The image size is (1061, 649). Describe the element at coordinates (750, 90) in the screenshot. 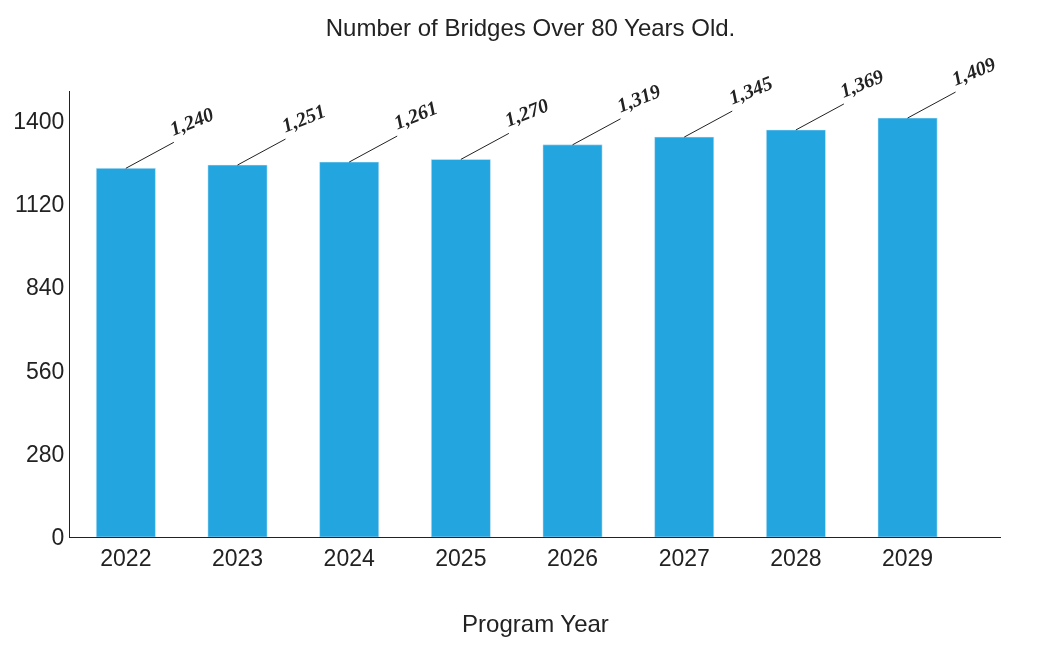

I see `data-label: 1,345` at that location.